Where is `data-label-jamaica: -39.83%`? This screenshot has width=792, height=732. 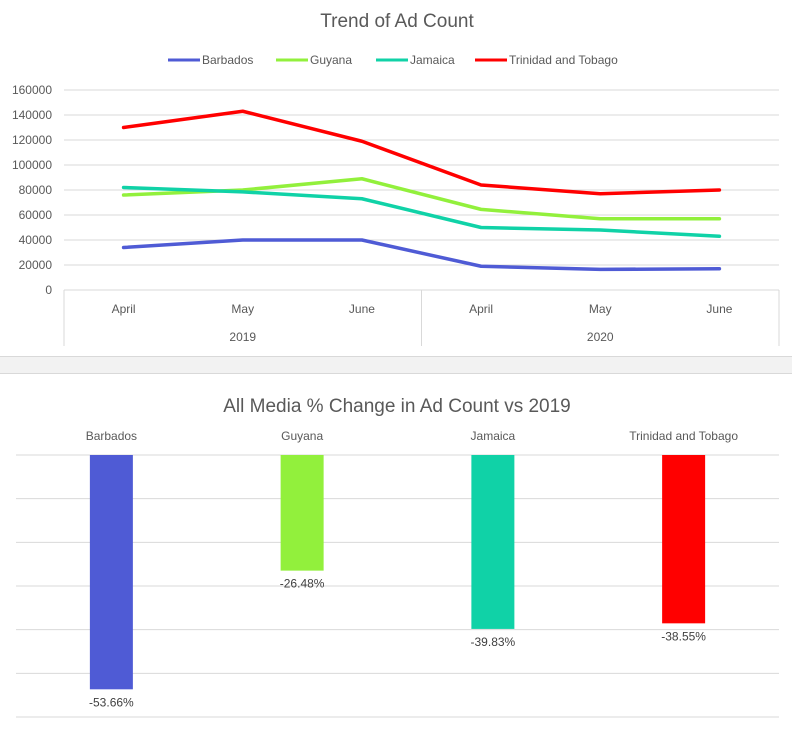
data-label-jamaica: -39.83% is located at coordinates (493, 642).